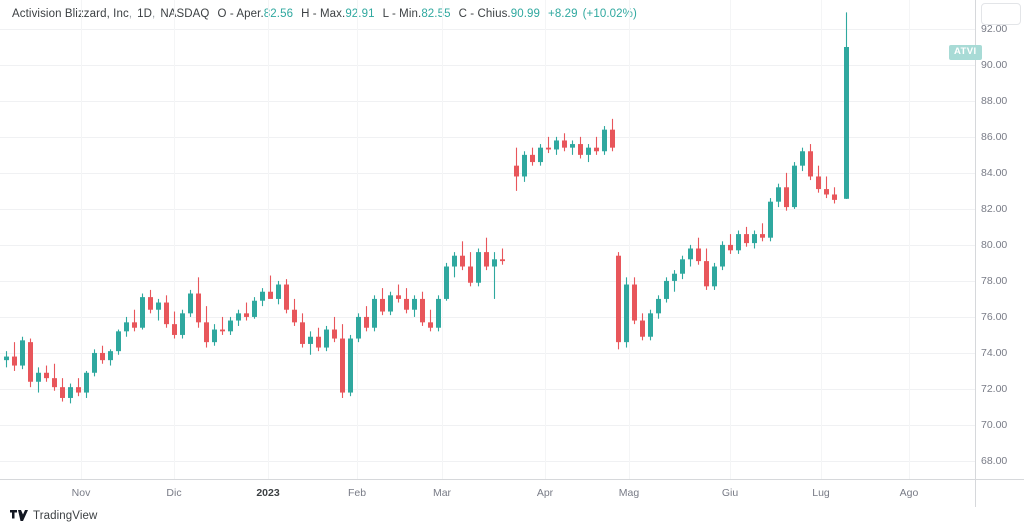  Describe the element at coordinates (185, 14) in the screenshot. I see `legend-exchange: NASDAQ` at that location.